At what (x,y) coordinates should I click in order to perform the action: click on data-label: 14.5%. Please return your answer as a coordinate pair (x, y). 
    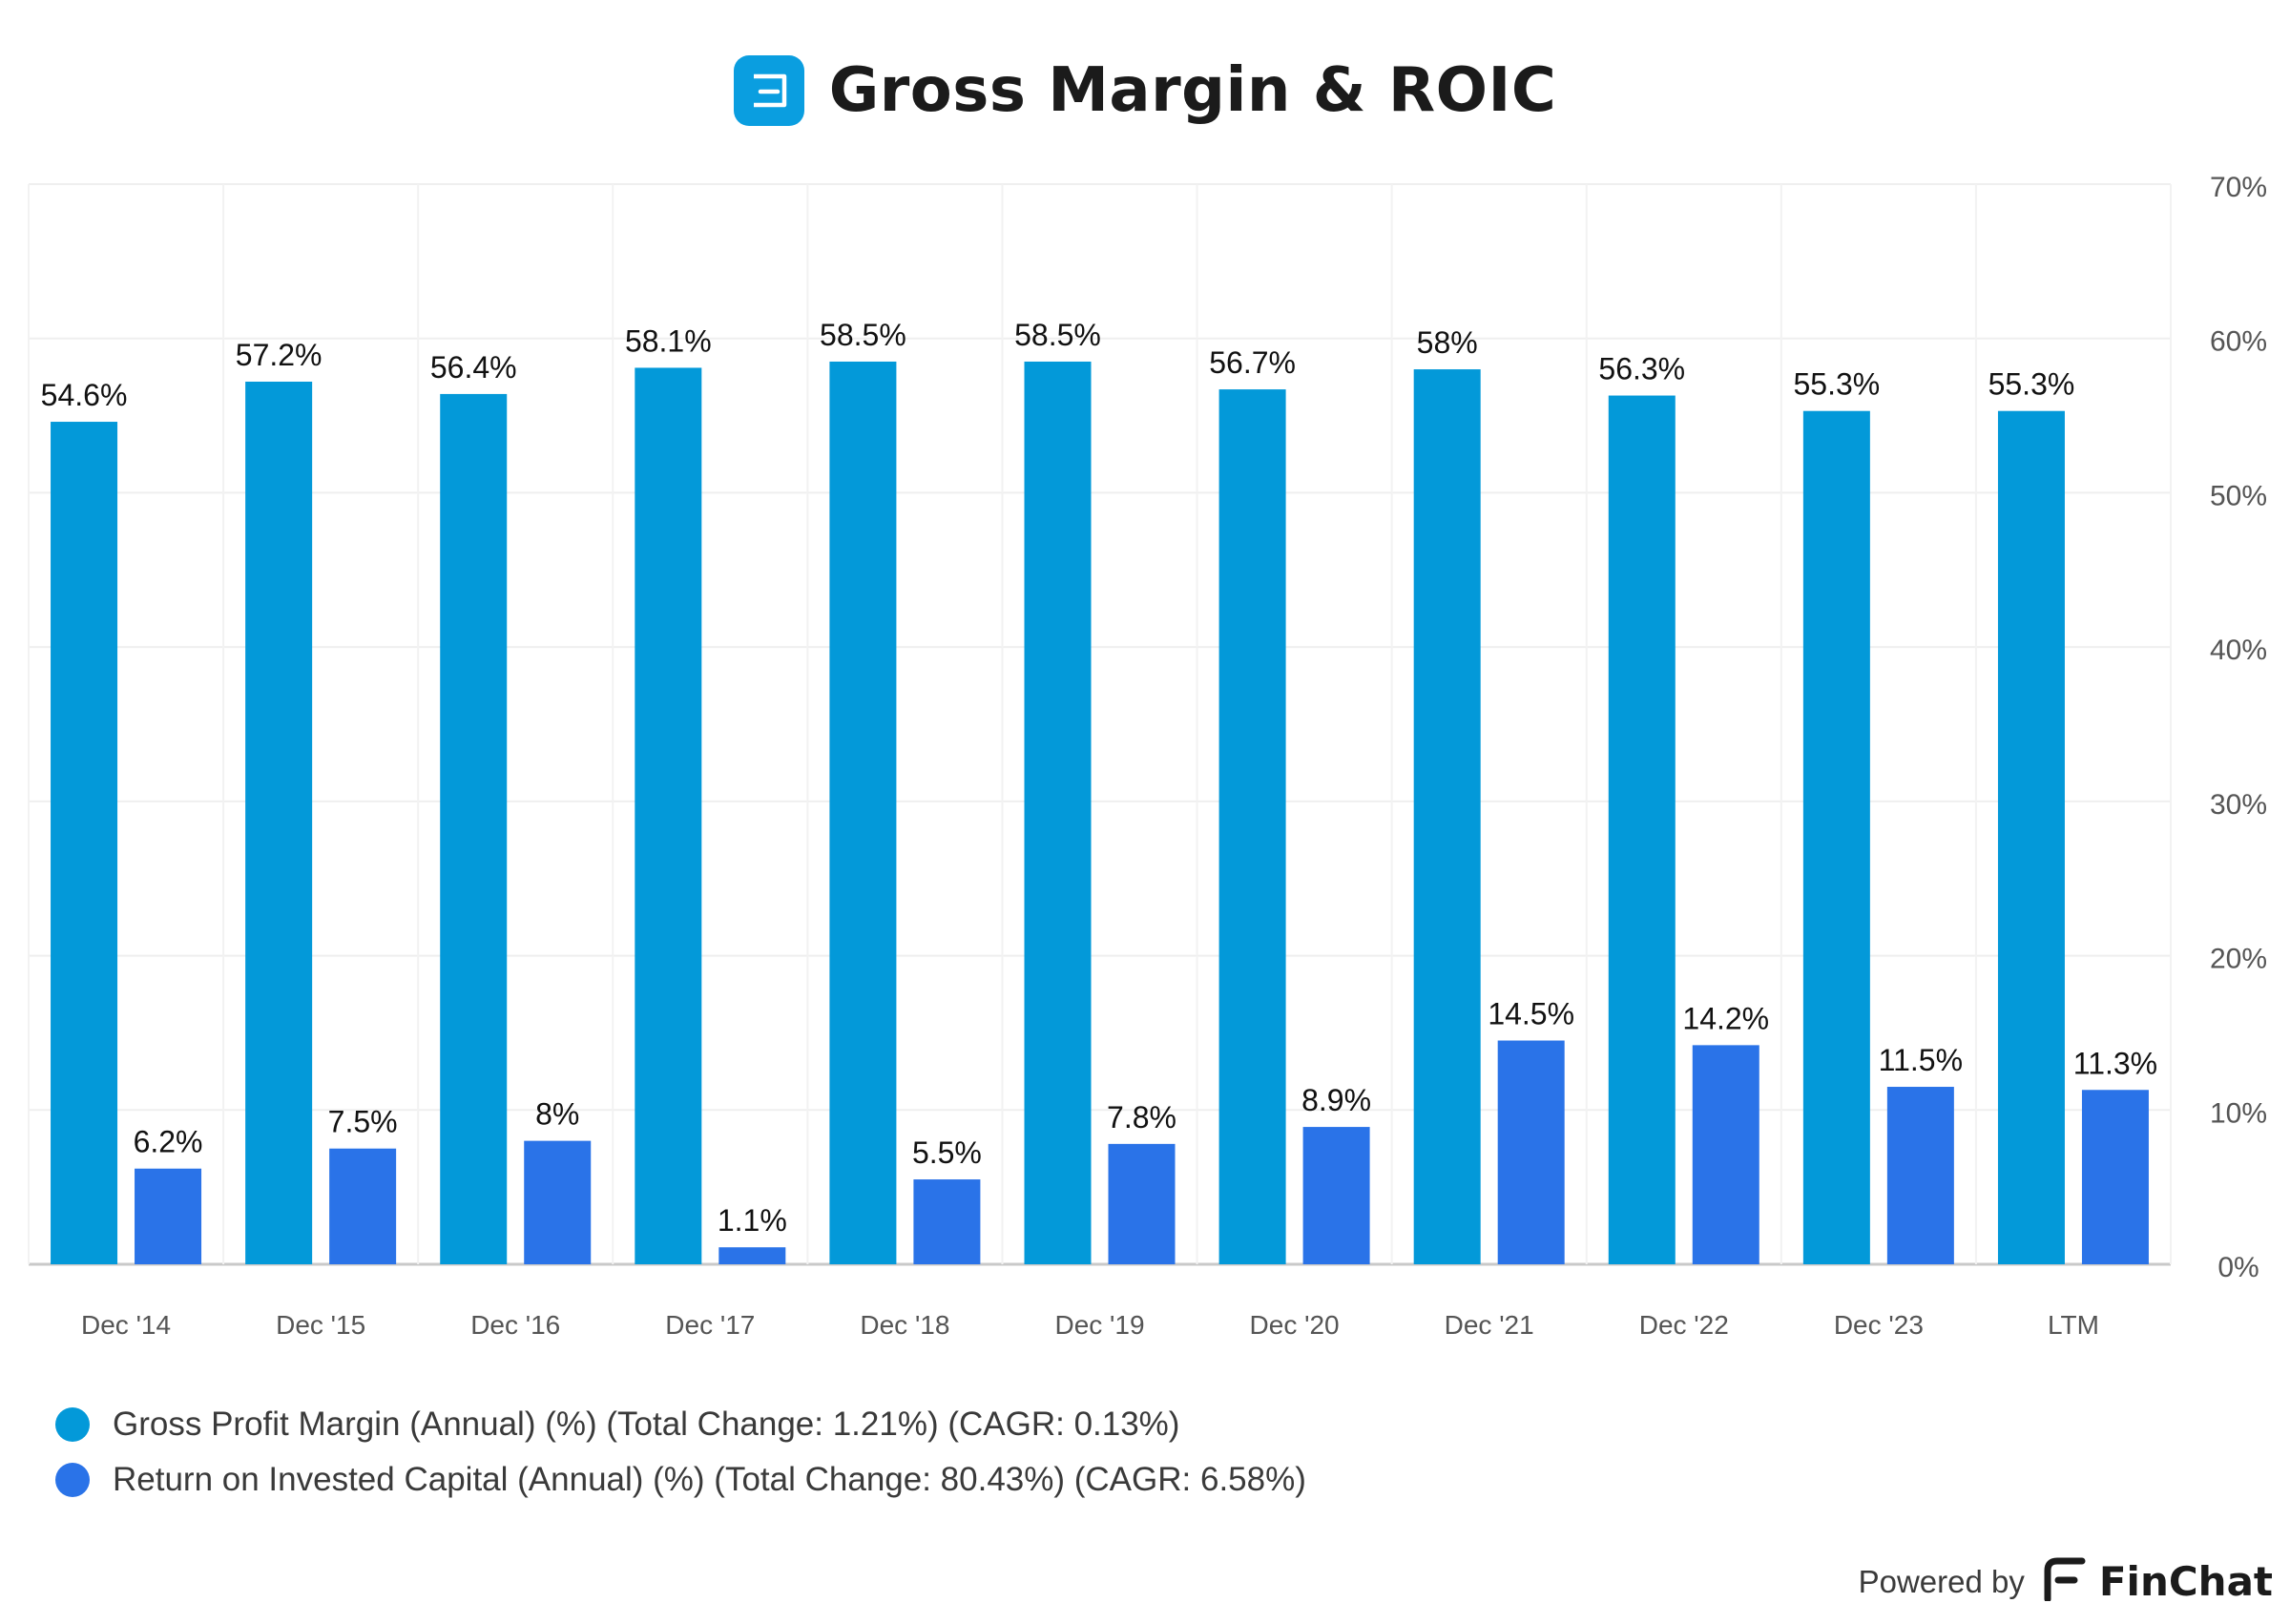
    Looking at the image, I should click on (1531, 1014).